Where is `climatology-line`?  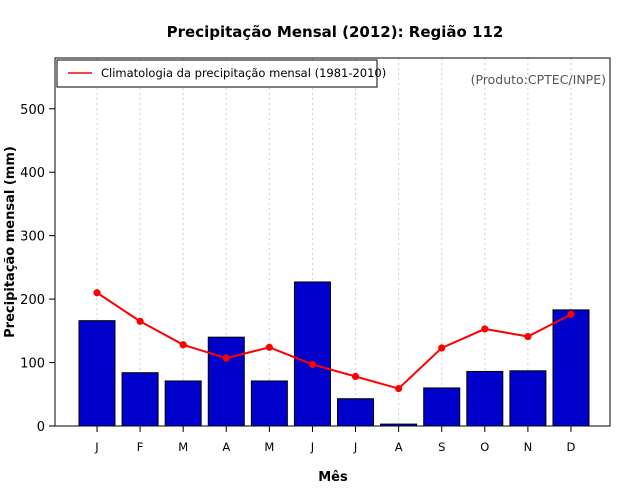 climatology-line is located at coordinates (334, 340).